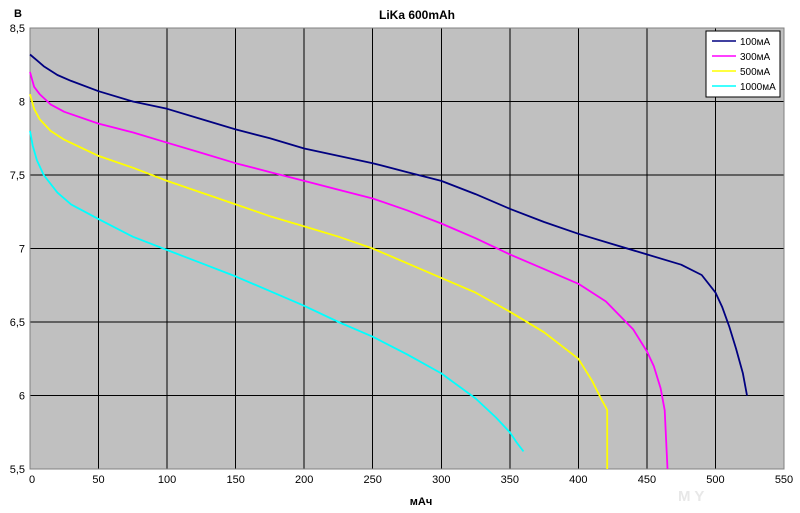  I want to click on y-tick-label: 7,5, so click(17, 176).